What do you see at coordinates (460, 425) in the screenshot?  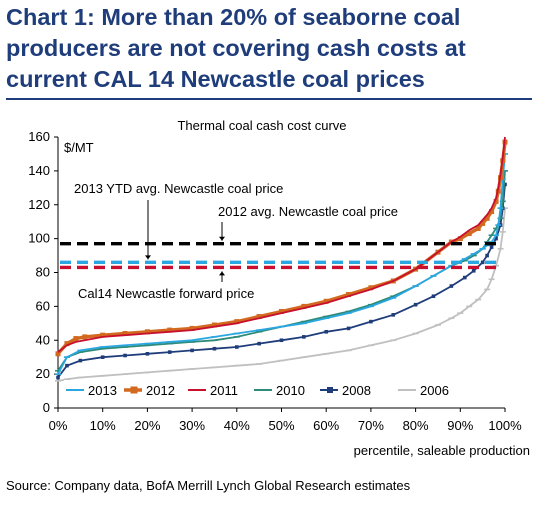 I see `x-tick-label: 90%` at bounding box center [460, 425].